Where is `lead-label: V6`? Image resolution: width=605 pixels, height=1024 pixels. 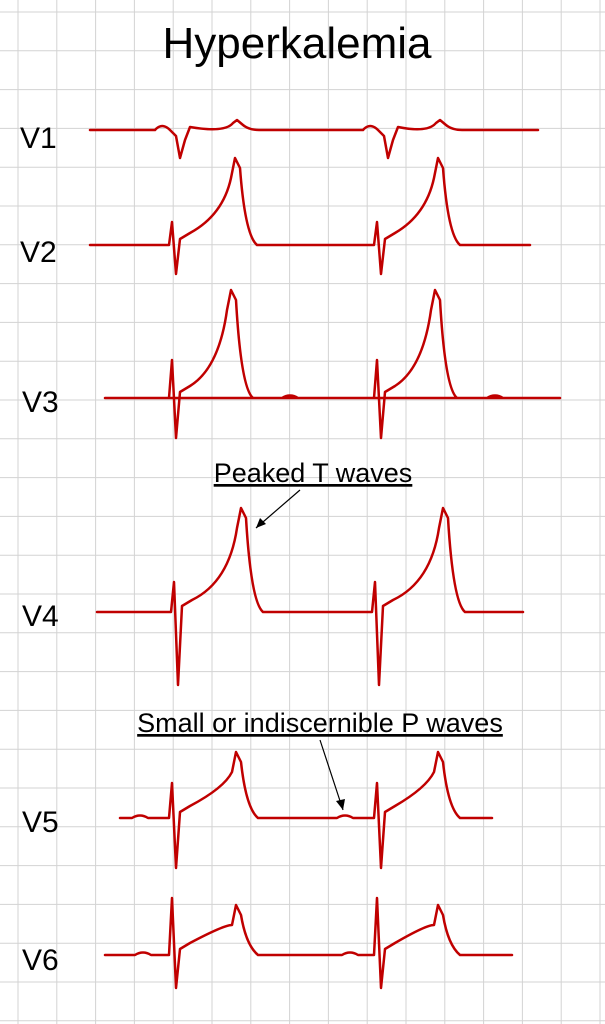
lead-label: V6 is located at coordinates (40, 960).